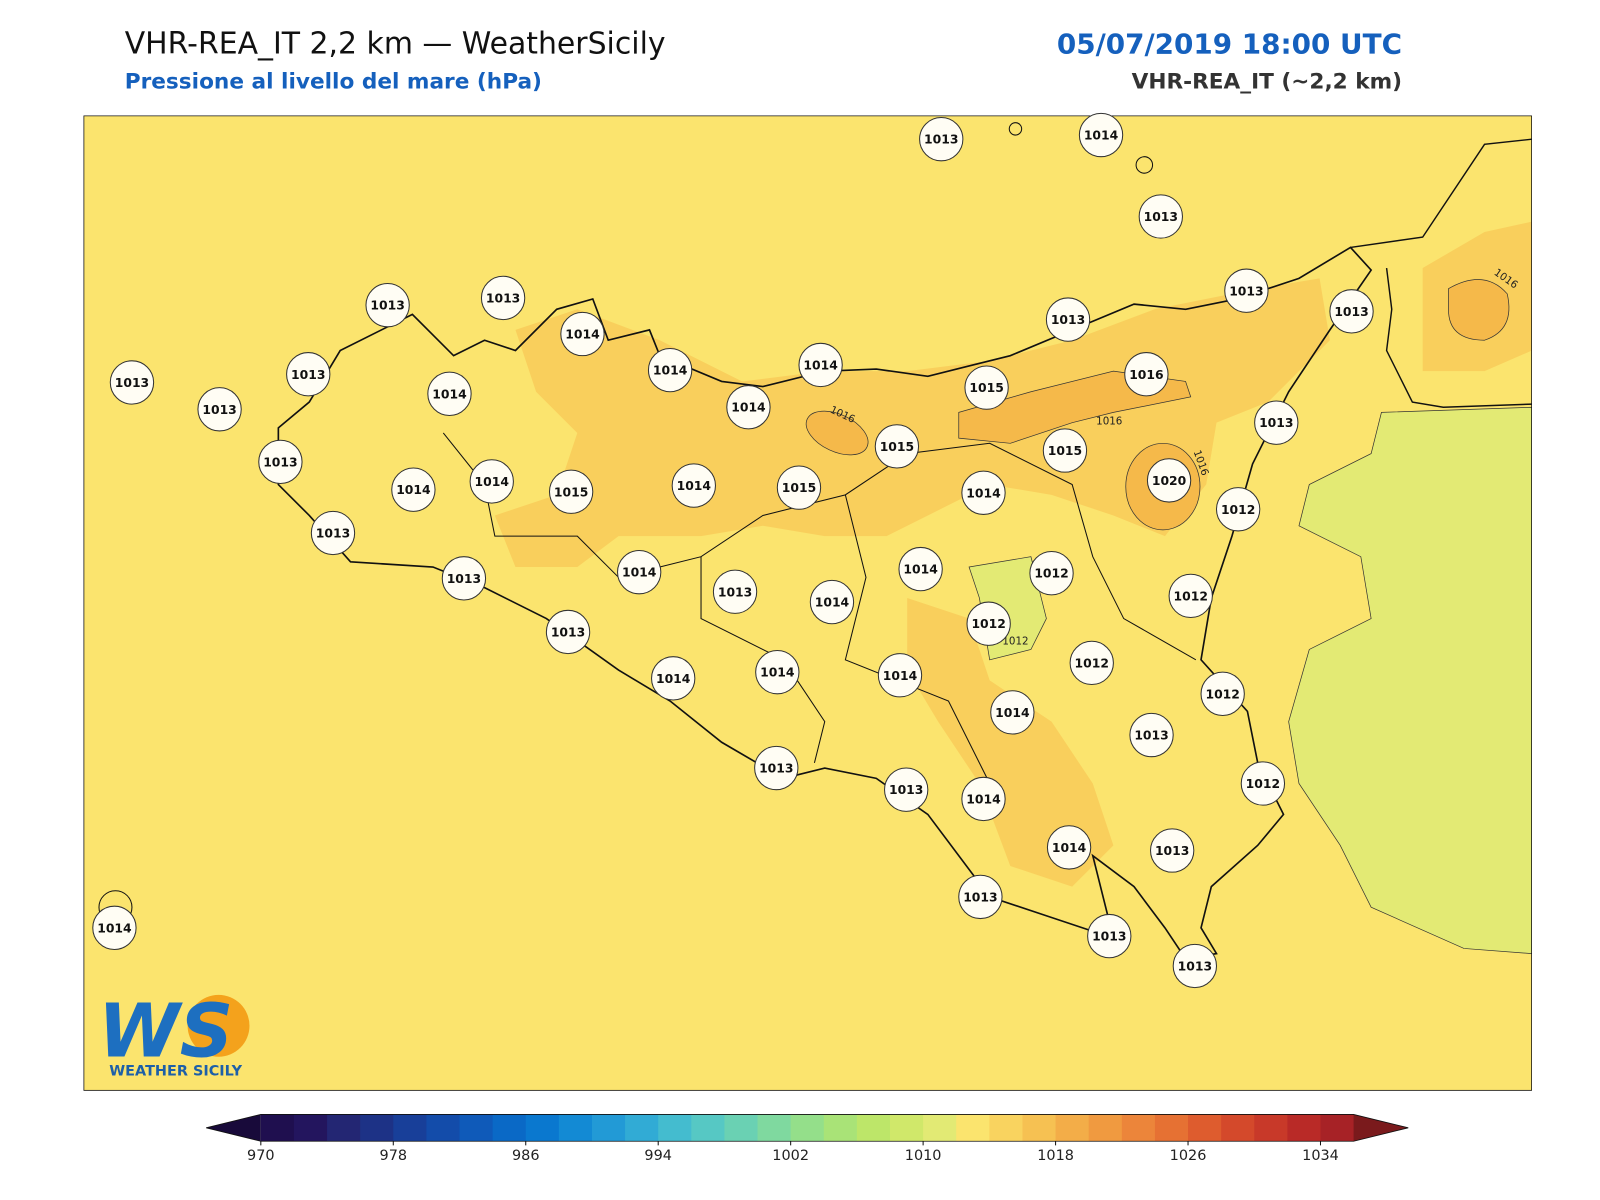  What do you see at coordinates (218, 1025) in the screenshot?
I see `logo-sun` at bounding box center [218, 1025].